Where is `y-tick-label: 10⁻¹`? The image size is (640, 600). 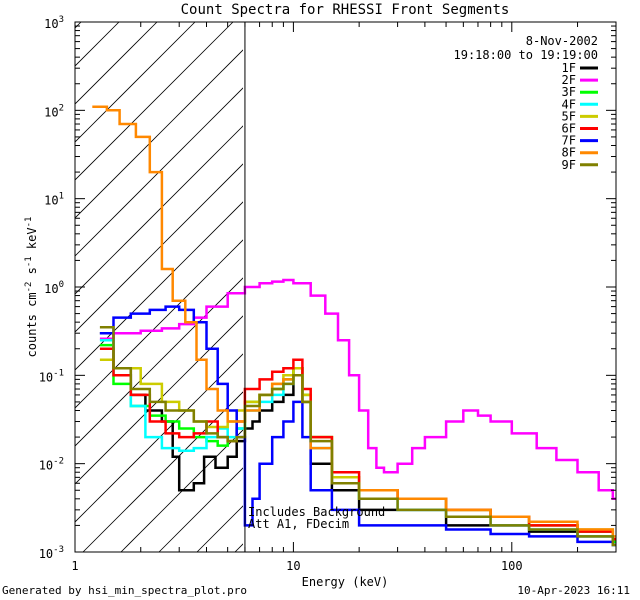 y-tick-label: 10⁻¹ is located at coordinates (51, 376).